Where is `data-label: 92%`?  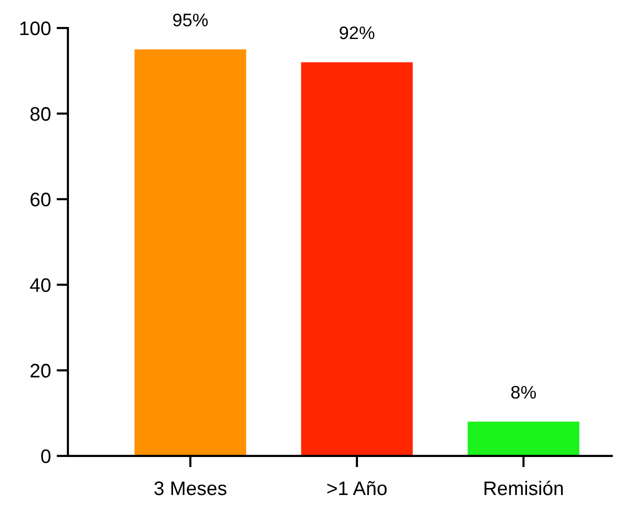
data-label: 92% is located at coordinates (357, 33).